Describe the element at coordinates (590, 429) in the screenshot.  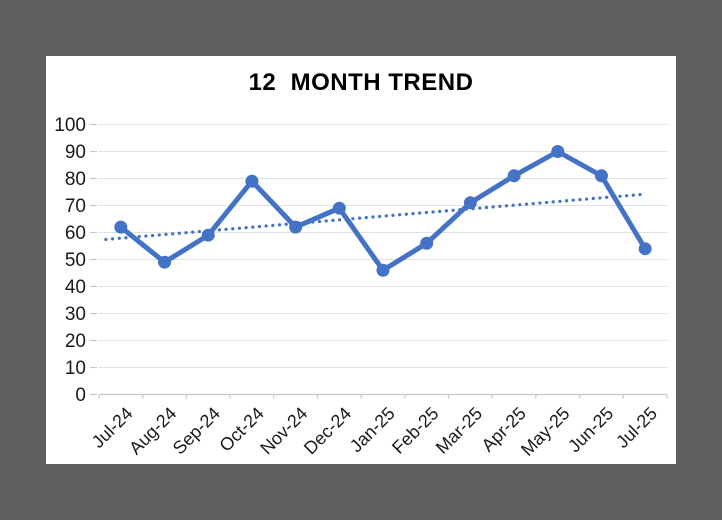
I see `x-axis-label: Jun-25` at that location.